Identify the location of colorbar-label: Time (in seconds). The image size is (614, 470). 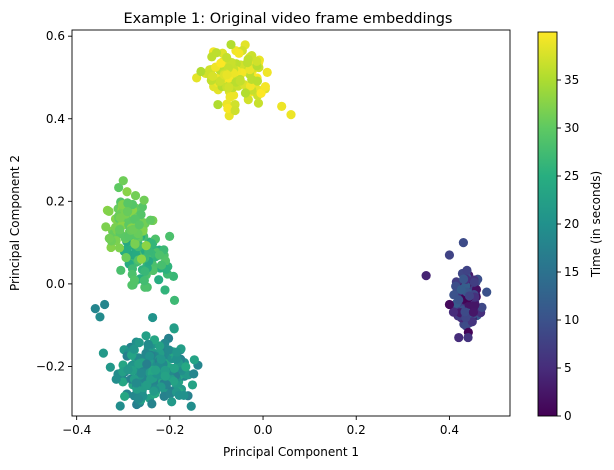
(596, 224).